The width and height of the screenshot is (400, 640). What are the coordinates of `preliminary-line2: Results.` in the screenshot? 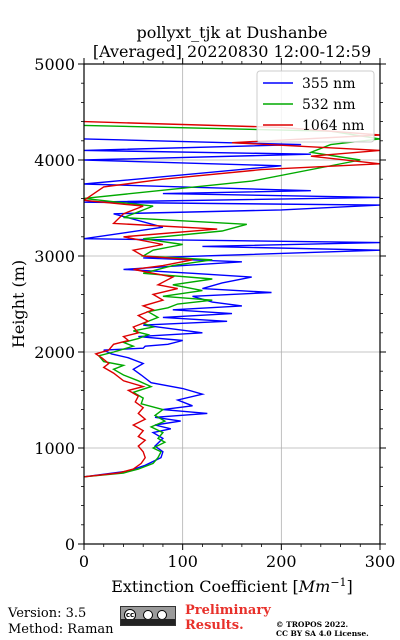 It's located at (214, 625).